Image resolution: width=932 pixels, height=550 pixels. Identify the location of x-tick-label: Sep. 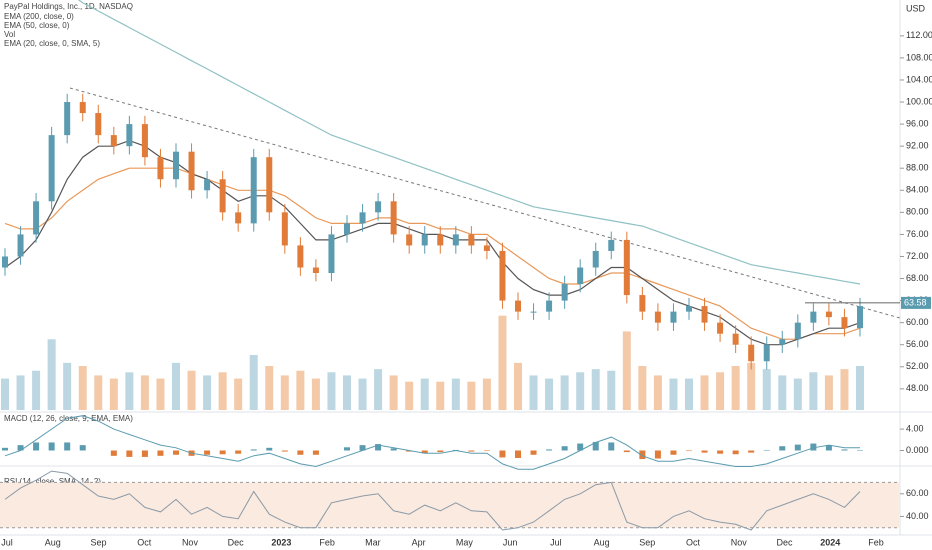
(647, 542).